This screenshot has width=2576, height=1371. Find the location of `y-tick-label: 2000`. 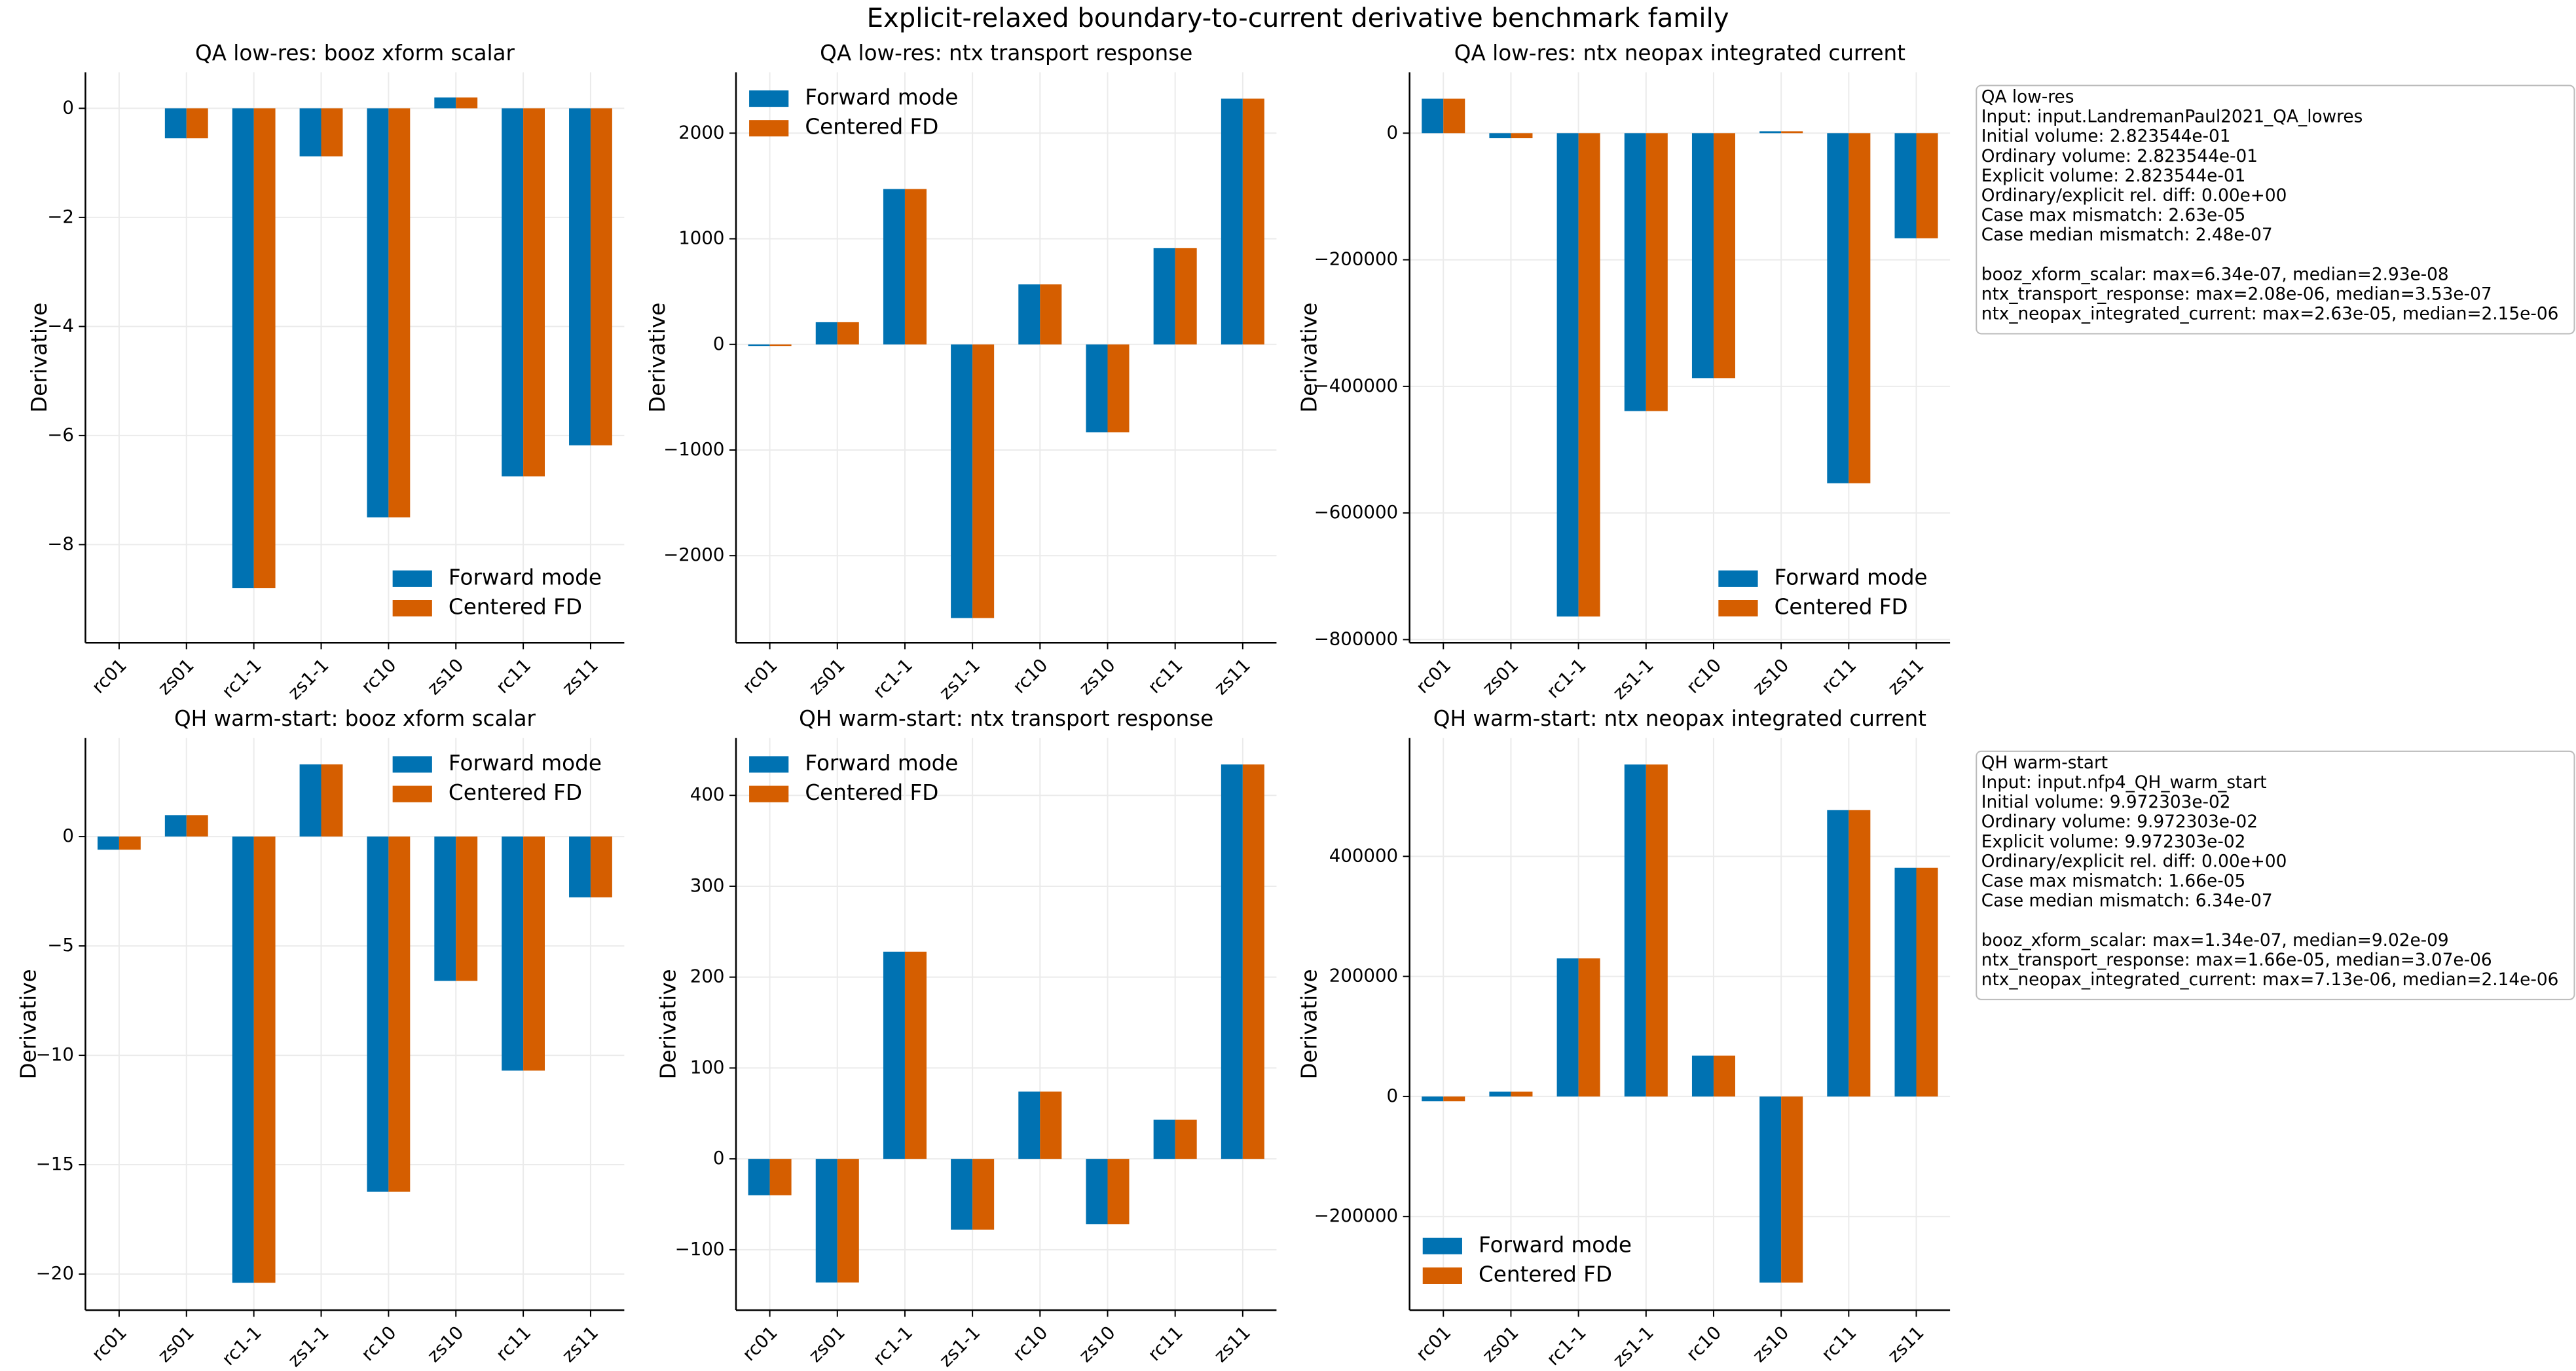

y-tick-label: 2000 is located at coordinates (701, 132).